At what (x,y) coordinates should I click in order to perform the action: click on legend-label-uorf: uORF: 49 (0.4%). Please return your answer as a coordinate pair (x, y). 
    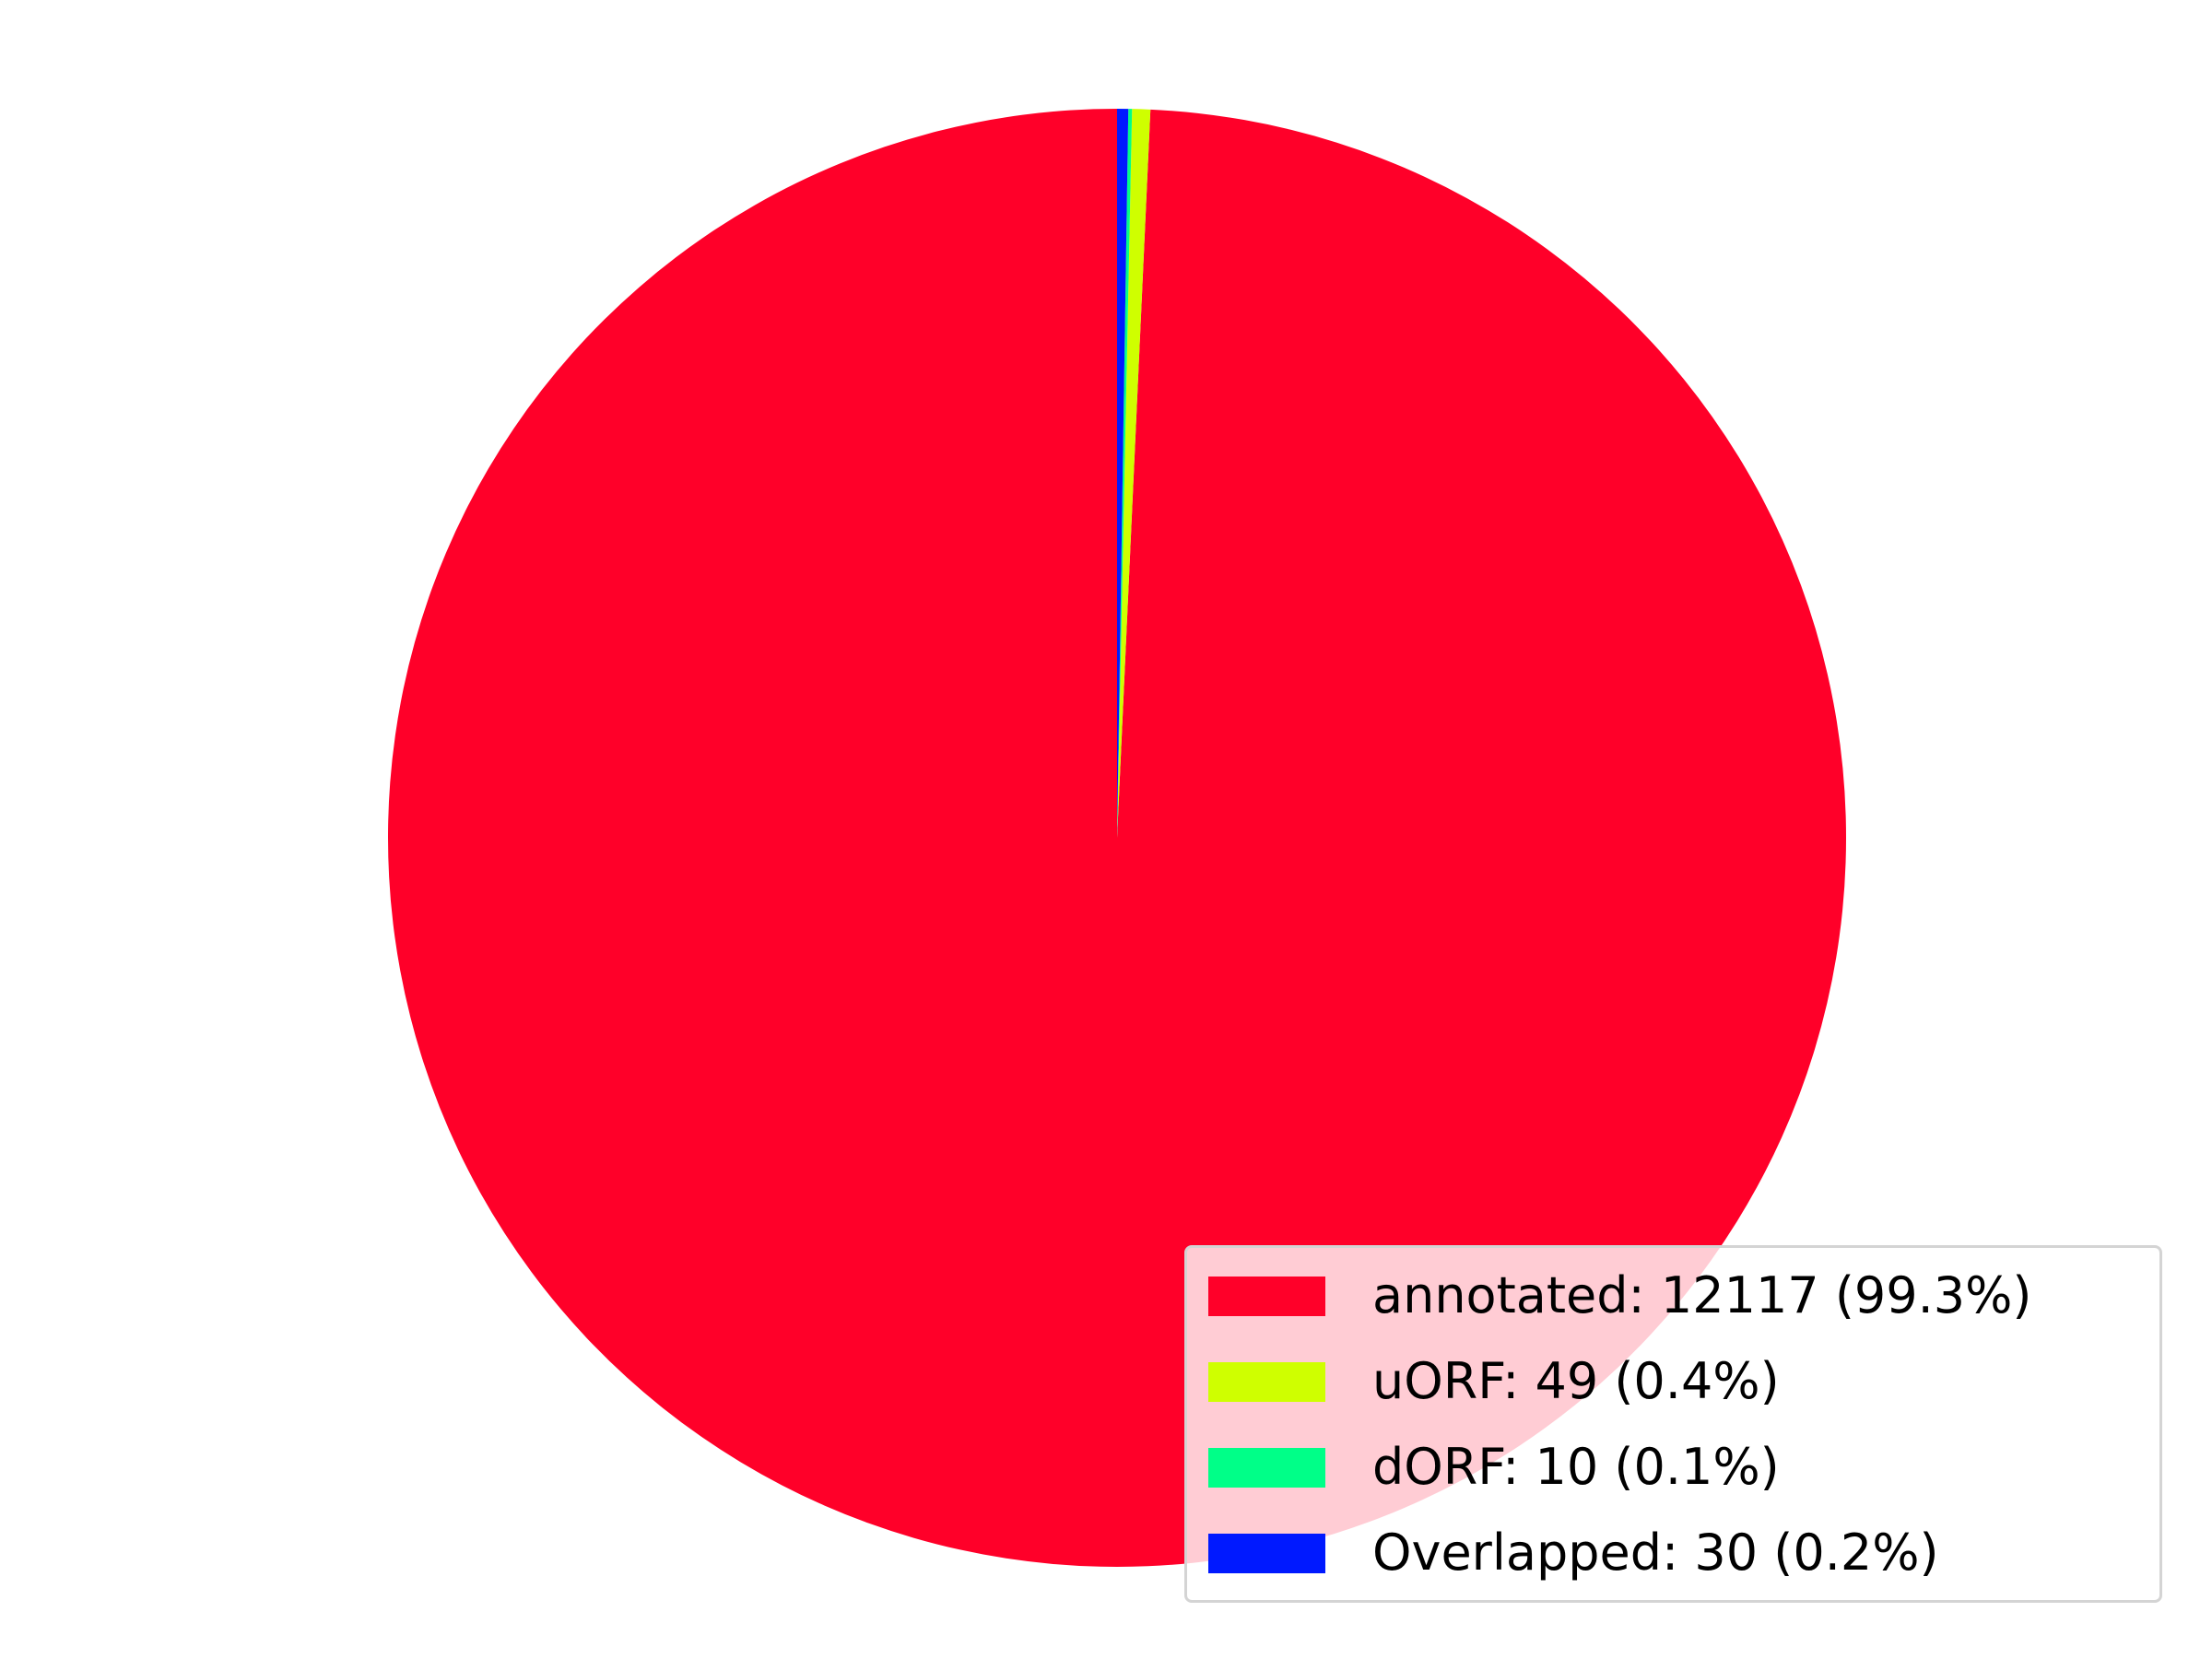
    Looking at the image, I should click on (1576, 1381).